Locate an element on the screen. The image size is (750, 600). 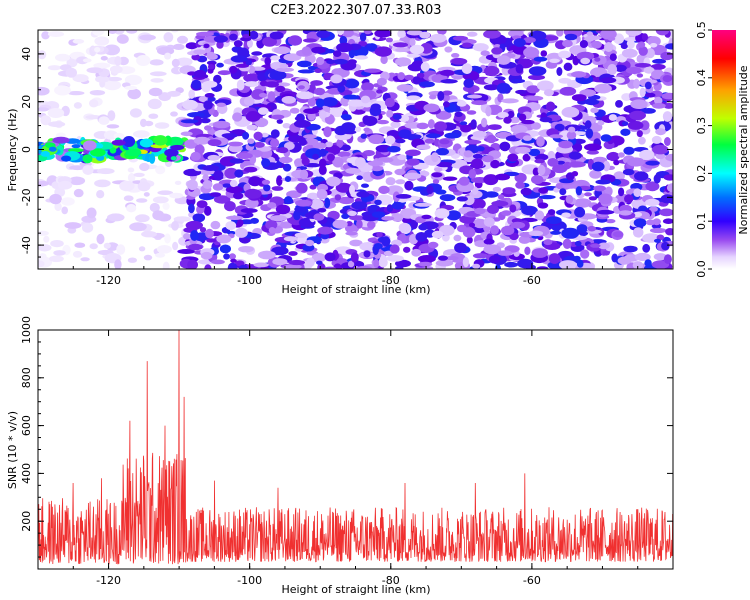
spectrogram-x-tick-label: -80 is located at coordinates (391, 280).